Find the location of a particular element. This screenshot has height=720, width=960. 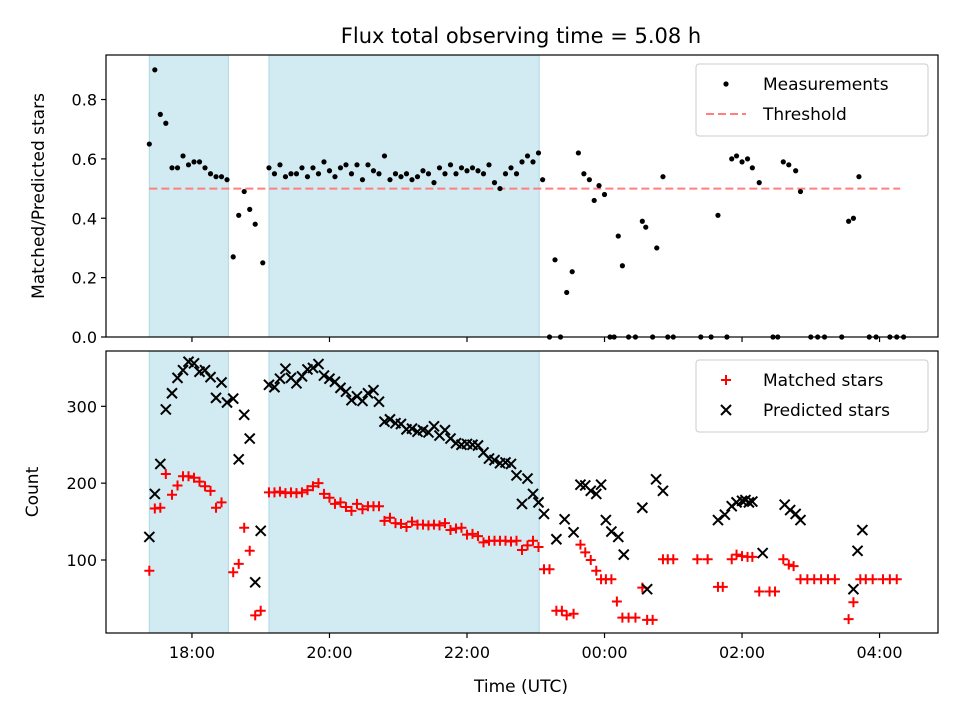

legend-label: Predicted stars is located at coordinates (826, 411).